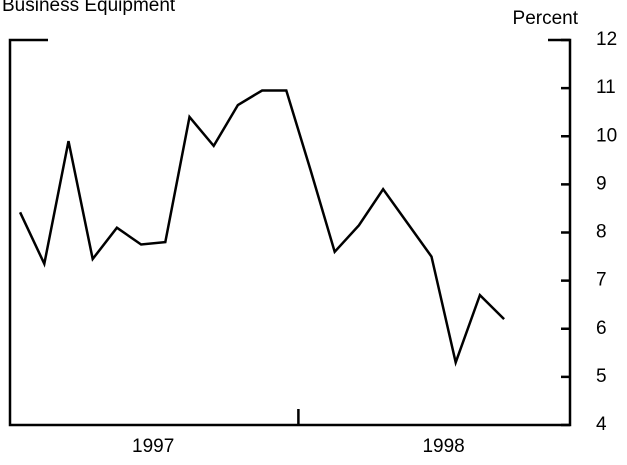  I want to click on y-tick-label: 5, so click(601, 376).